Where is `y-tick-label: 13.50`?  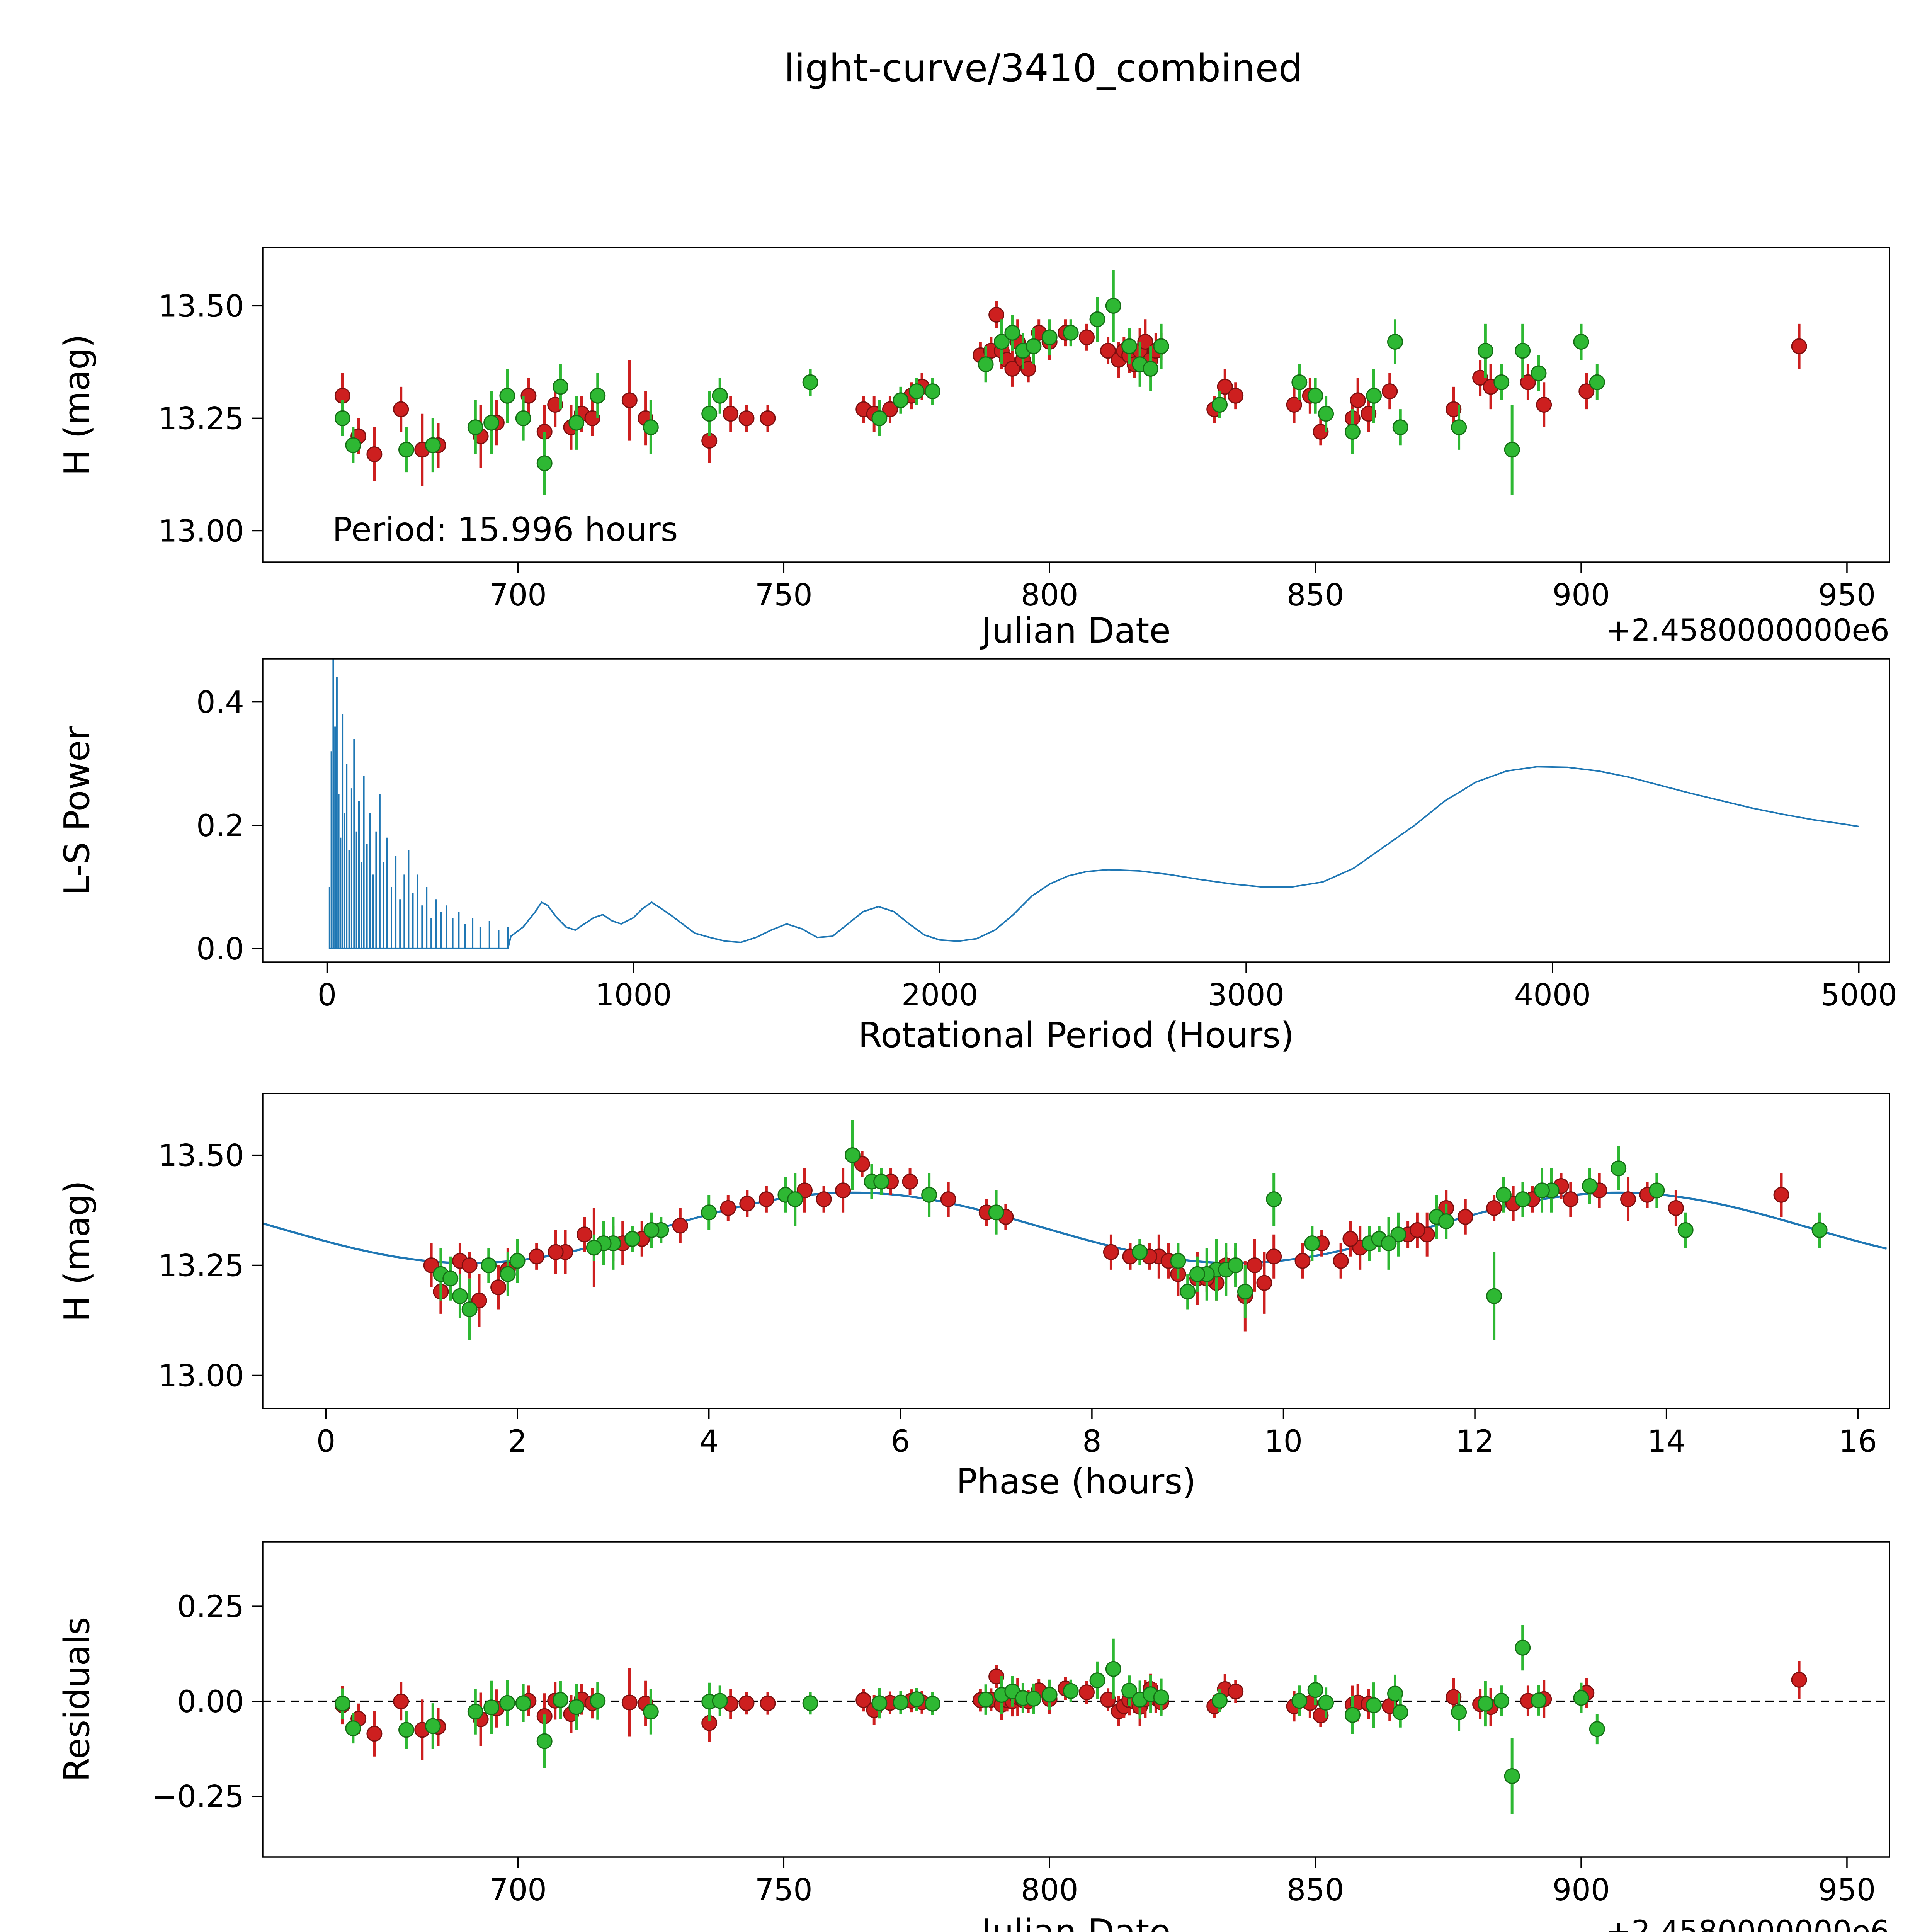 y-tick-label: 13.50 is located at coordinates (201, 307).